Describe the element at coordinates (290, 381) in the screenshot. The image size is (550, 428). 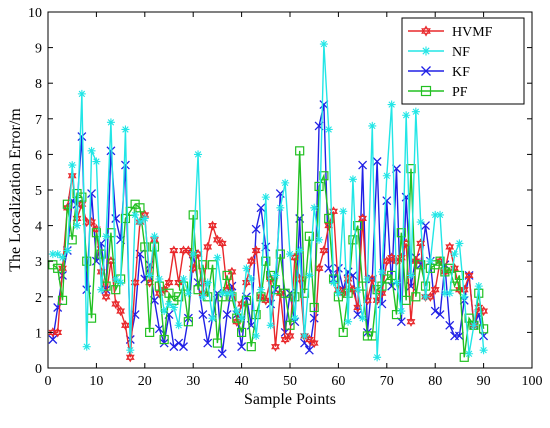
I see `x-tick-label: 50` at that location.